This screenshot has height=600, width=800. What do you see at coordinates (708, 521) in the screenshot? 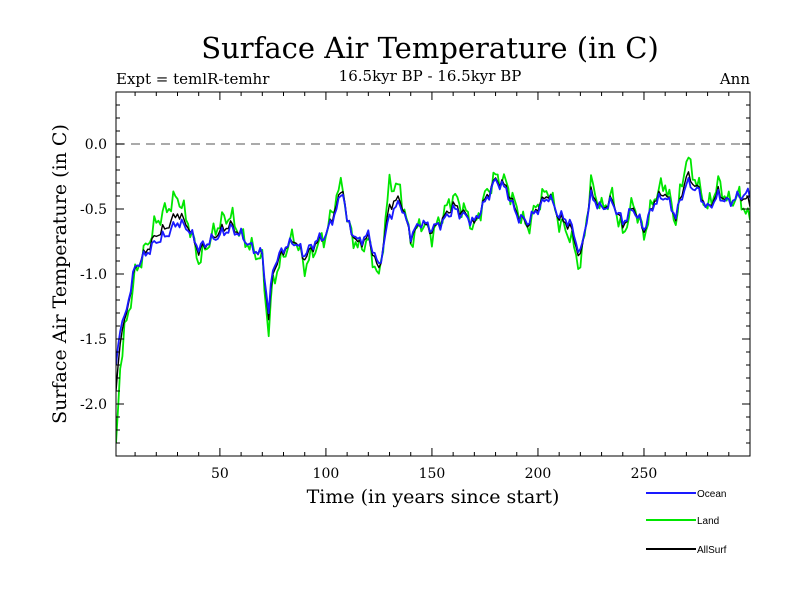
I see `legend-label-land: Land` at bounding box center [708, 521].